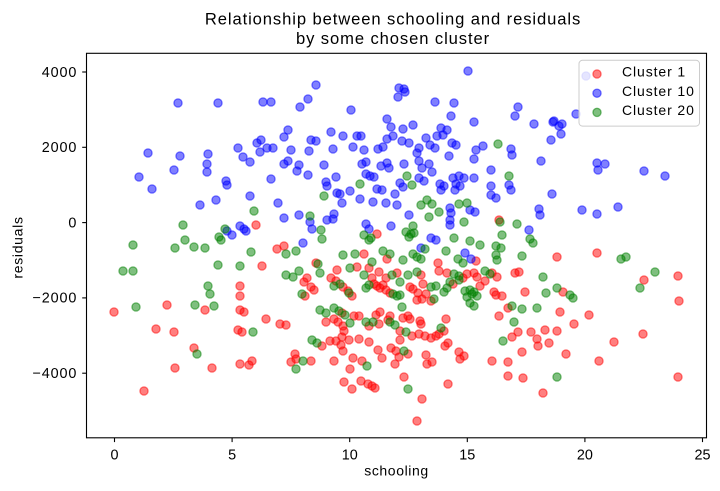 The width and height of the screenshot is (720, 491). Describe the element at coordinates (658, 110) in the screenshot. I see `svg-text: Cluster 20` at that location.